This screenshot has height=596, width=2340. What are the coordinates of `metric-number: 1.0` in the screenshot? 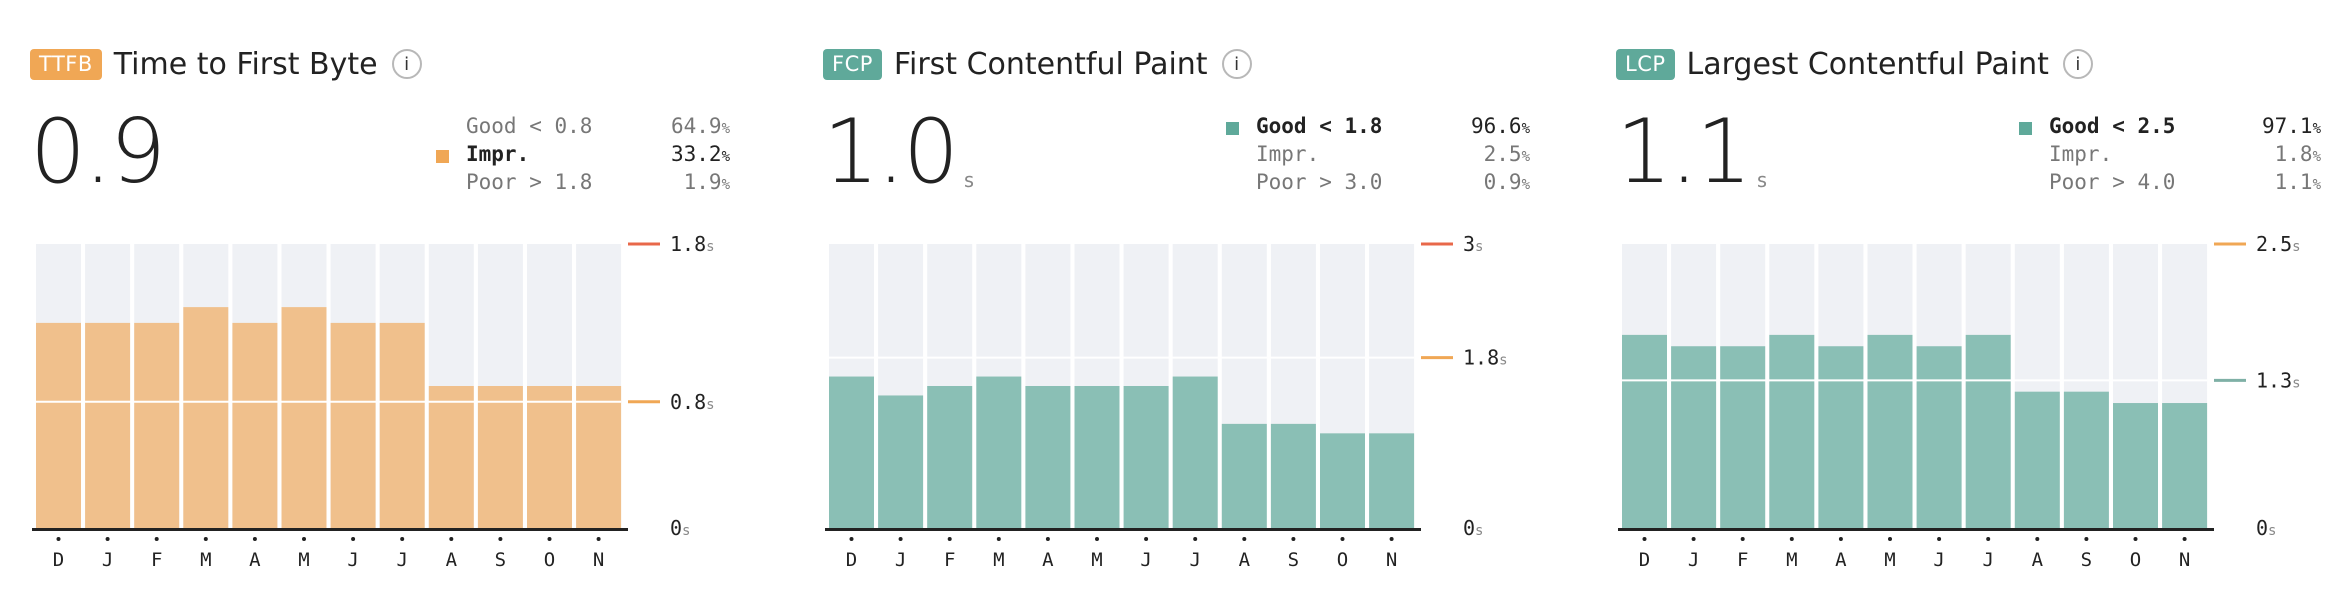 It's located at (891, 151).